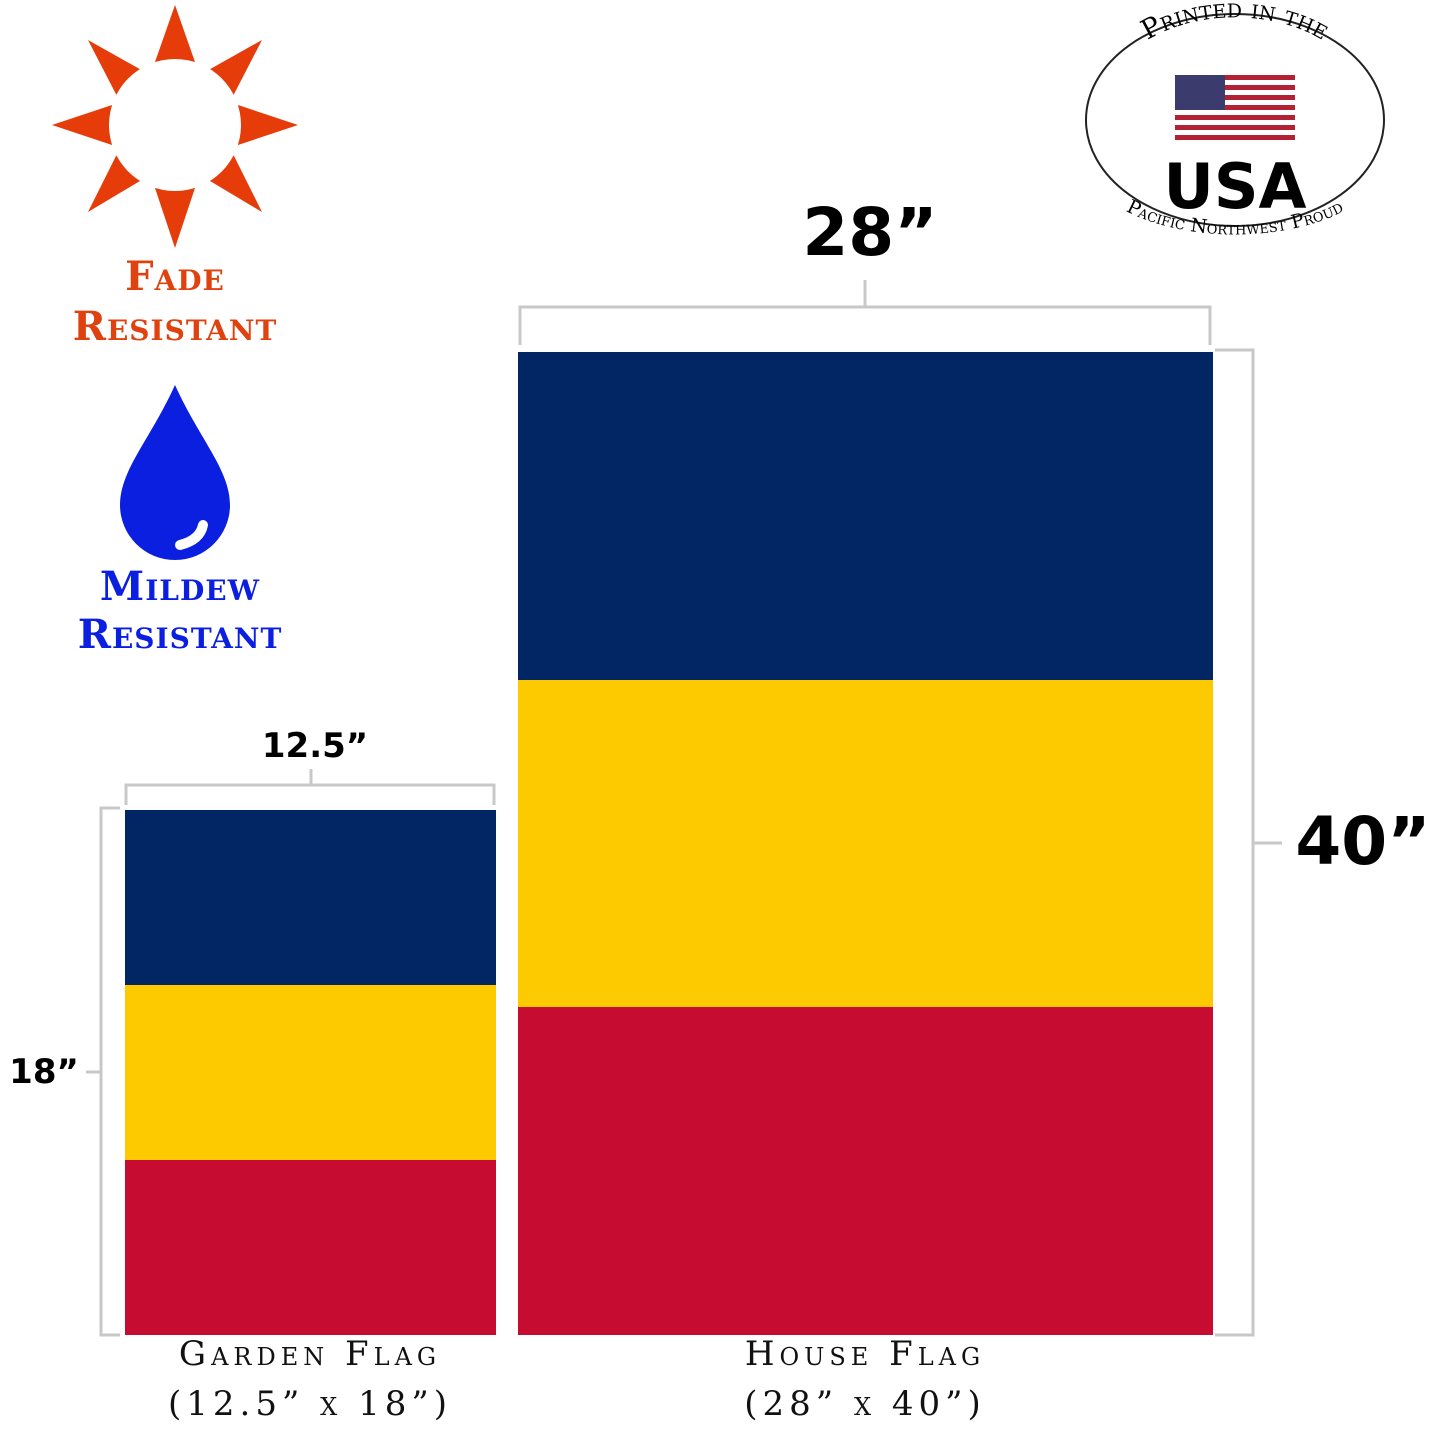  I want to click on sun-icon, so click(175, 126).